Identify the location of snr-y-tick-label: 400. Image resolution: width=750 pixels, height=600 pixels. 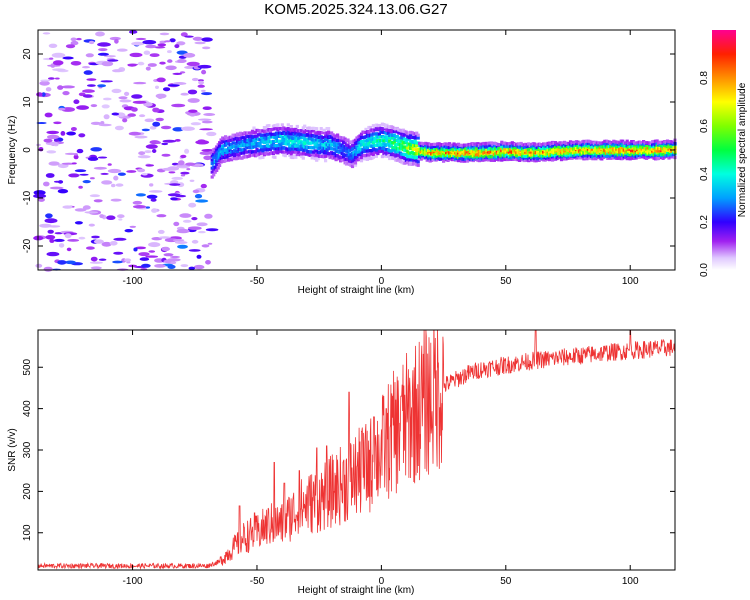
(27, 408).